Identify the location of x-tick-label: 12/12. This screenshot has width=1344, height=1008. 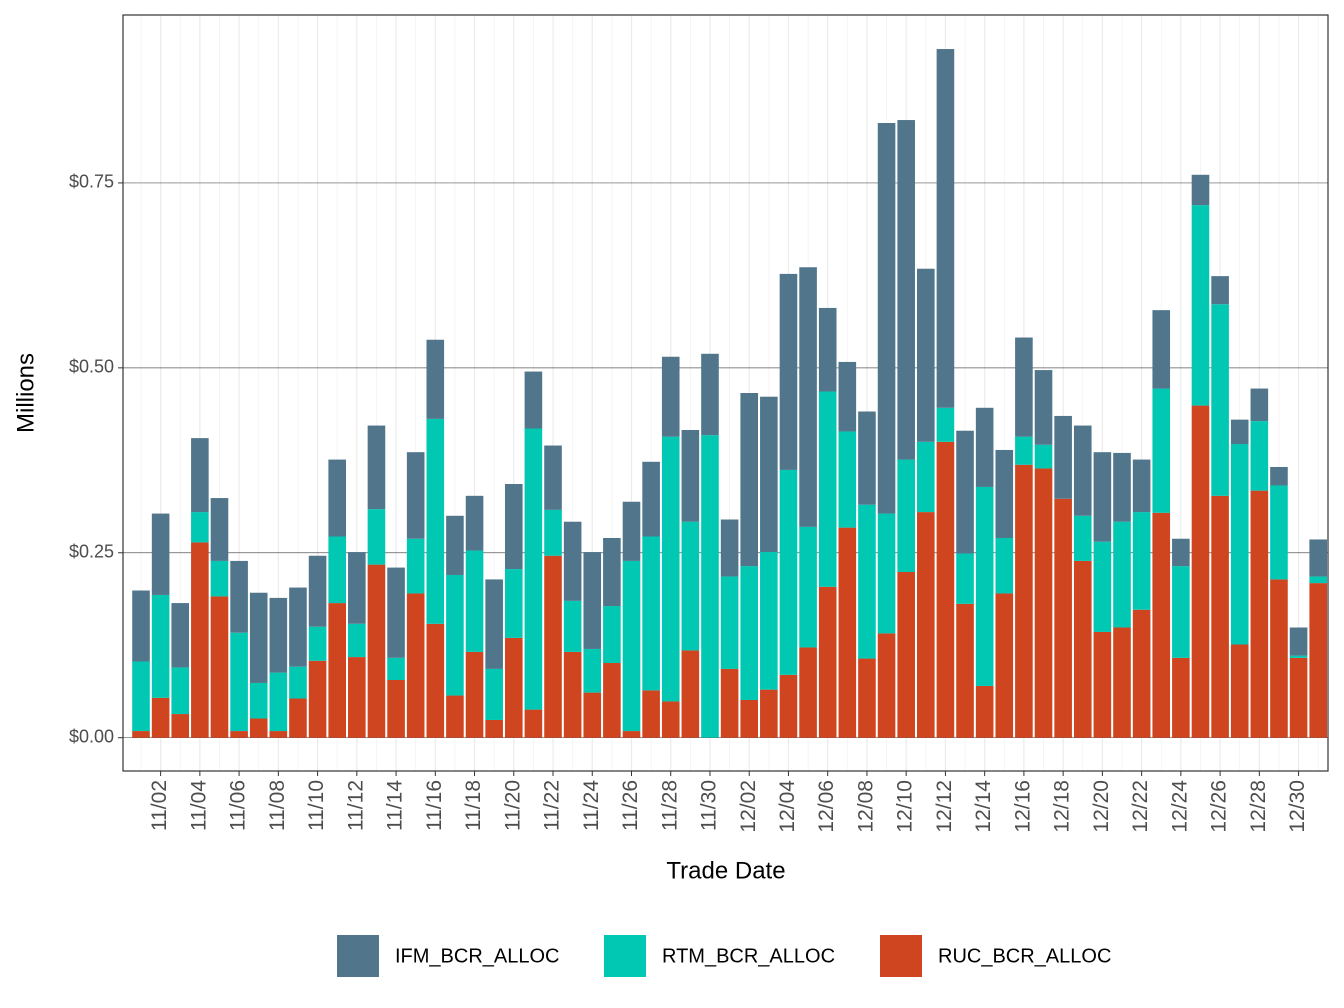
(944, 806).